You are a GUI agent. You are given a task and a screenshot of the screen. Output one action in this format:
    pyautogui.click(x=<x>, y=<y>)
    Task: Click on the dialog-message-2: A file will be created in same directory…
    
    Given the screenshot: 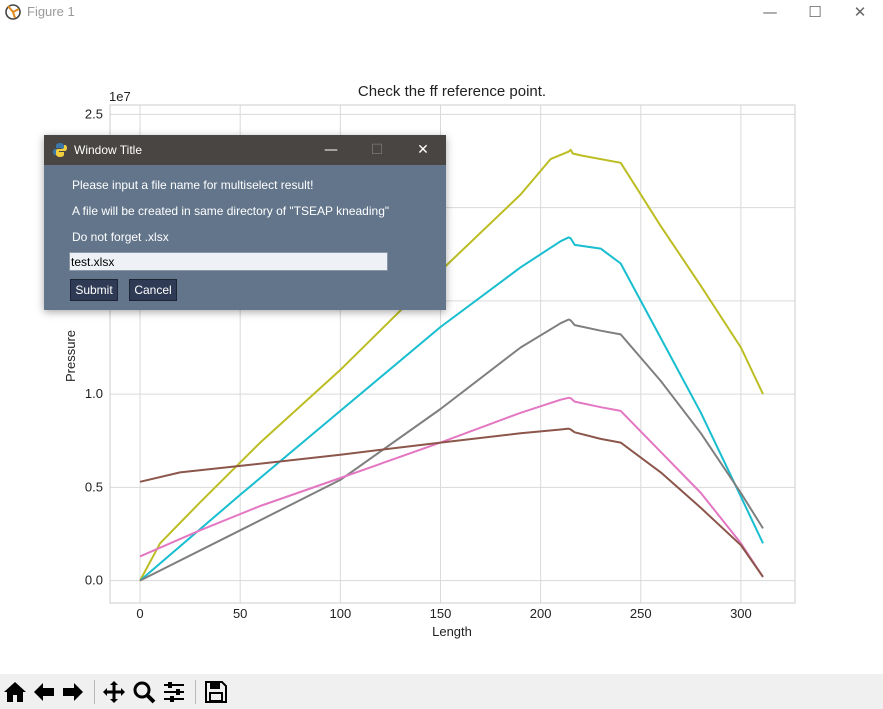 What is the action you would take?
    pyautogui.click(x=231, y=211)
    